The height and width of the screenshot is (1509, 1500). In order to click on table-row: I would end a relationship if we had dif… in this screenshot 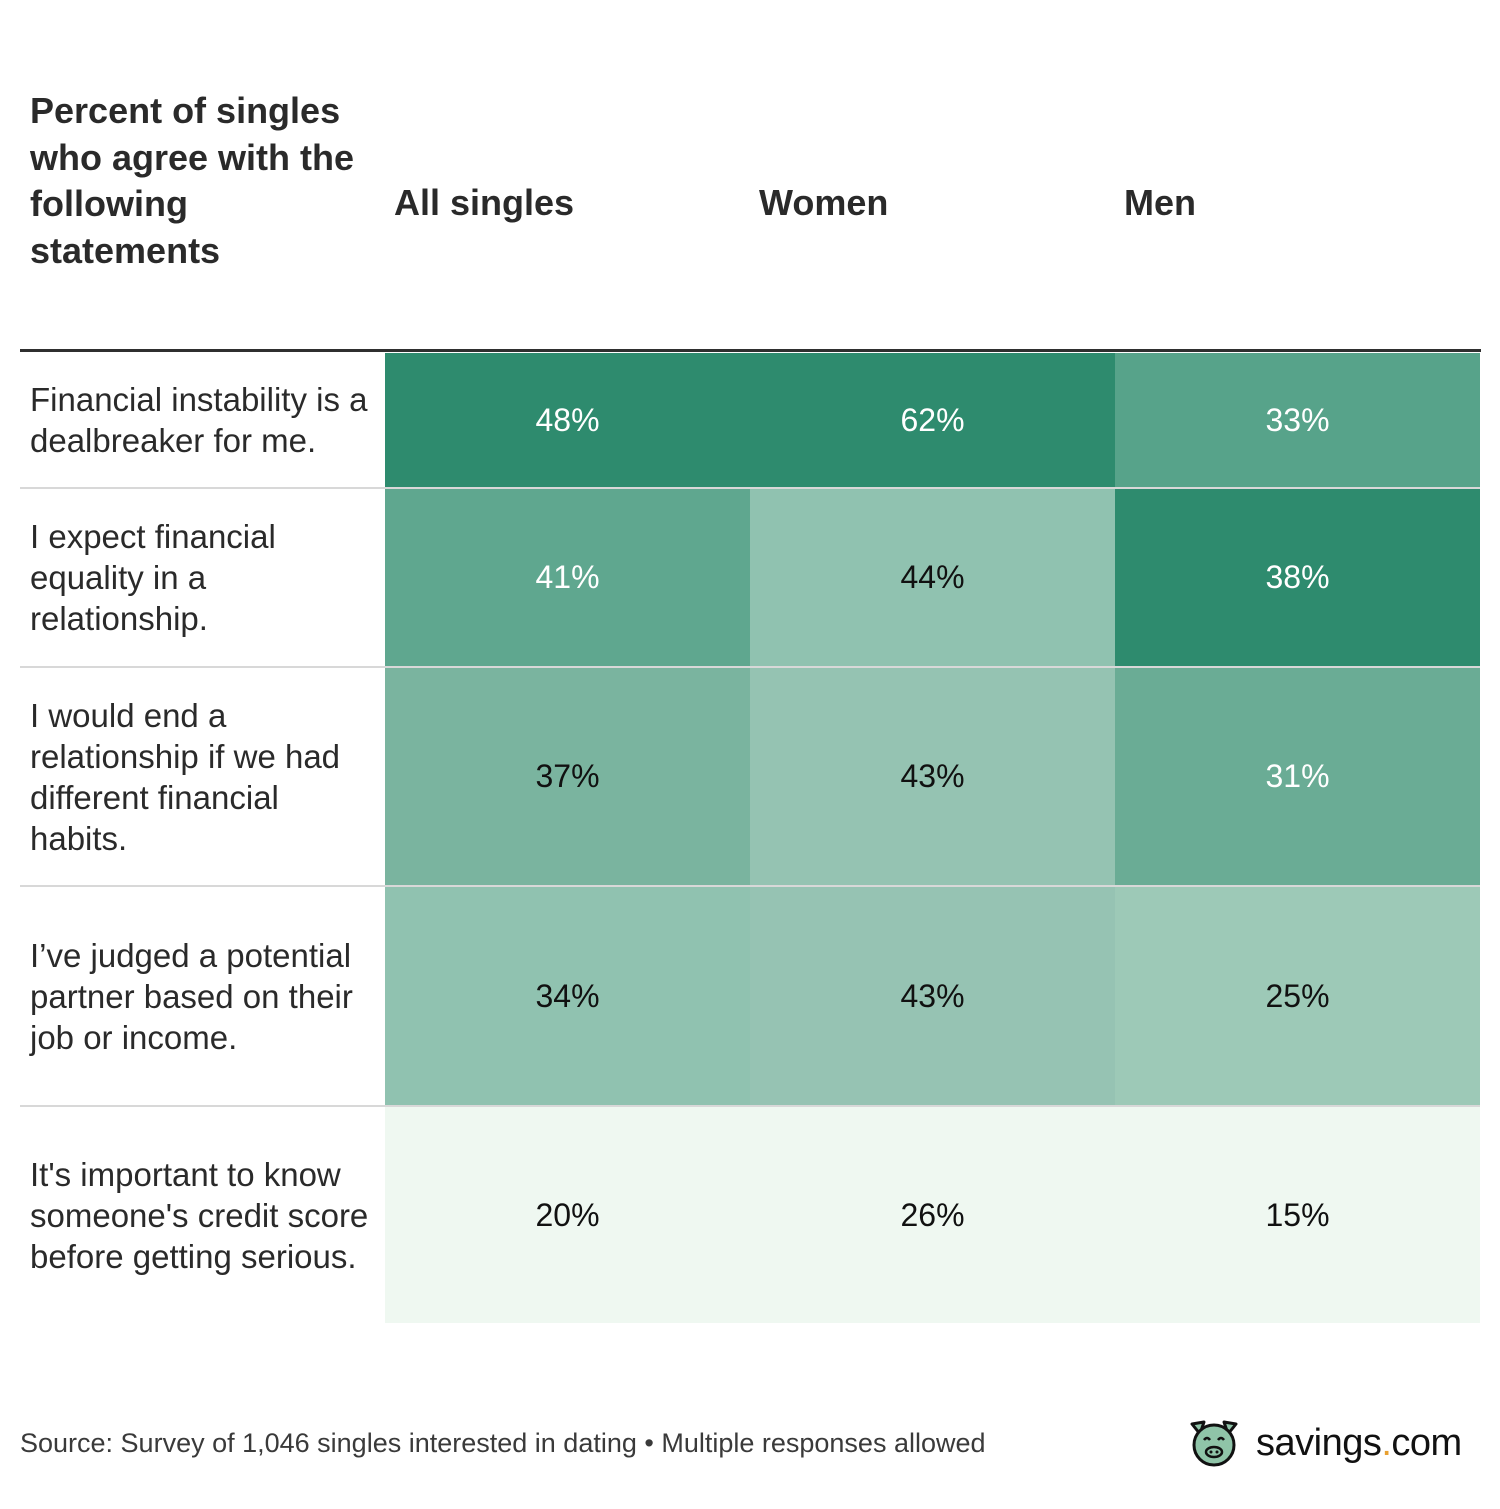, I will do `click(750, 776)`.